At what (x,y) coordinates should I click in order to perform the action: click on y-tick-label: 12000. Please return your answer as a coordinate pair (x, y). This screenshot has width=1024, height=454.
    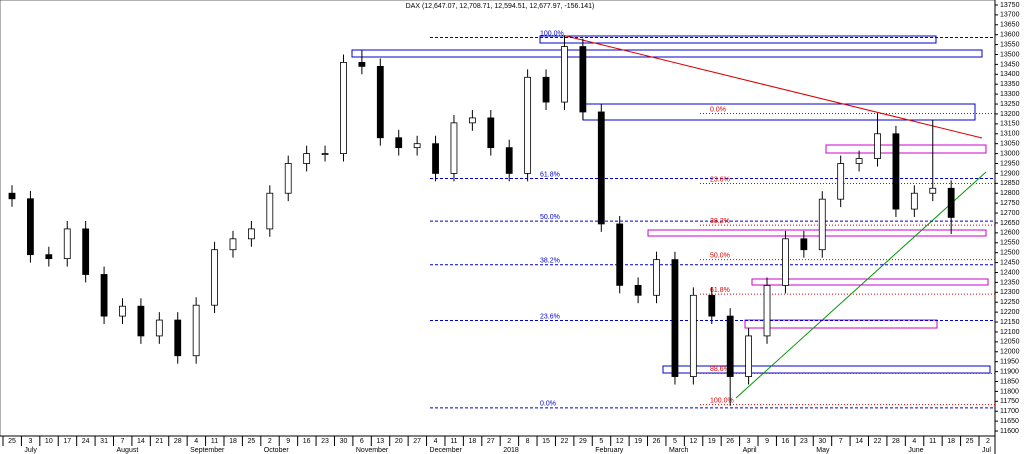
    Looking at the image, I should click on (1010, 352).